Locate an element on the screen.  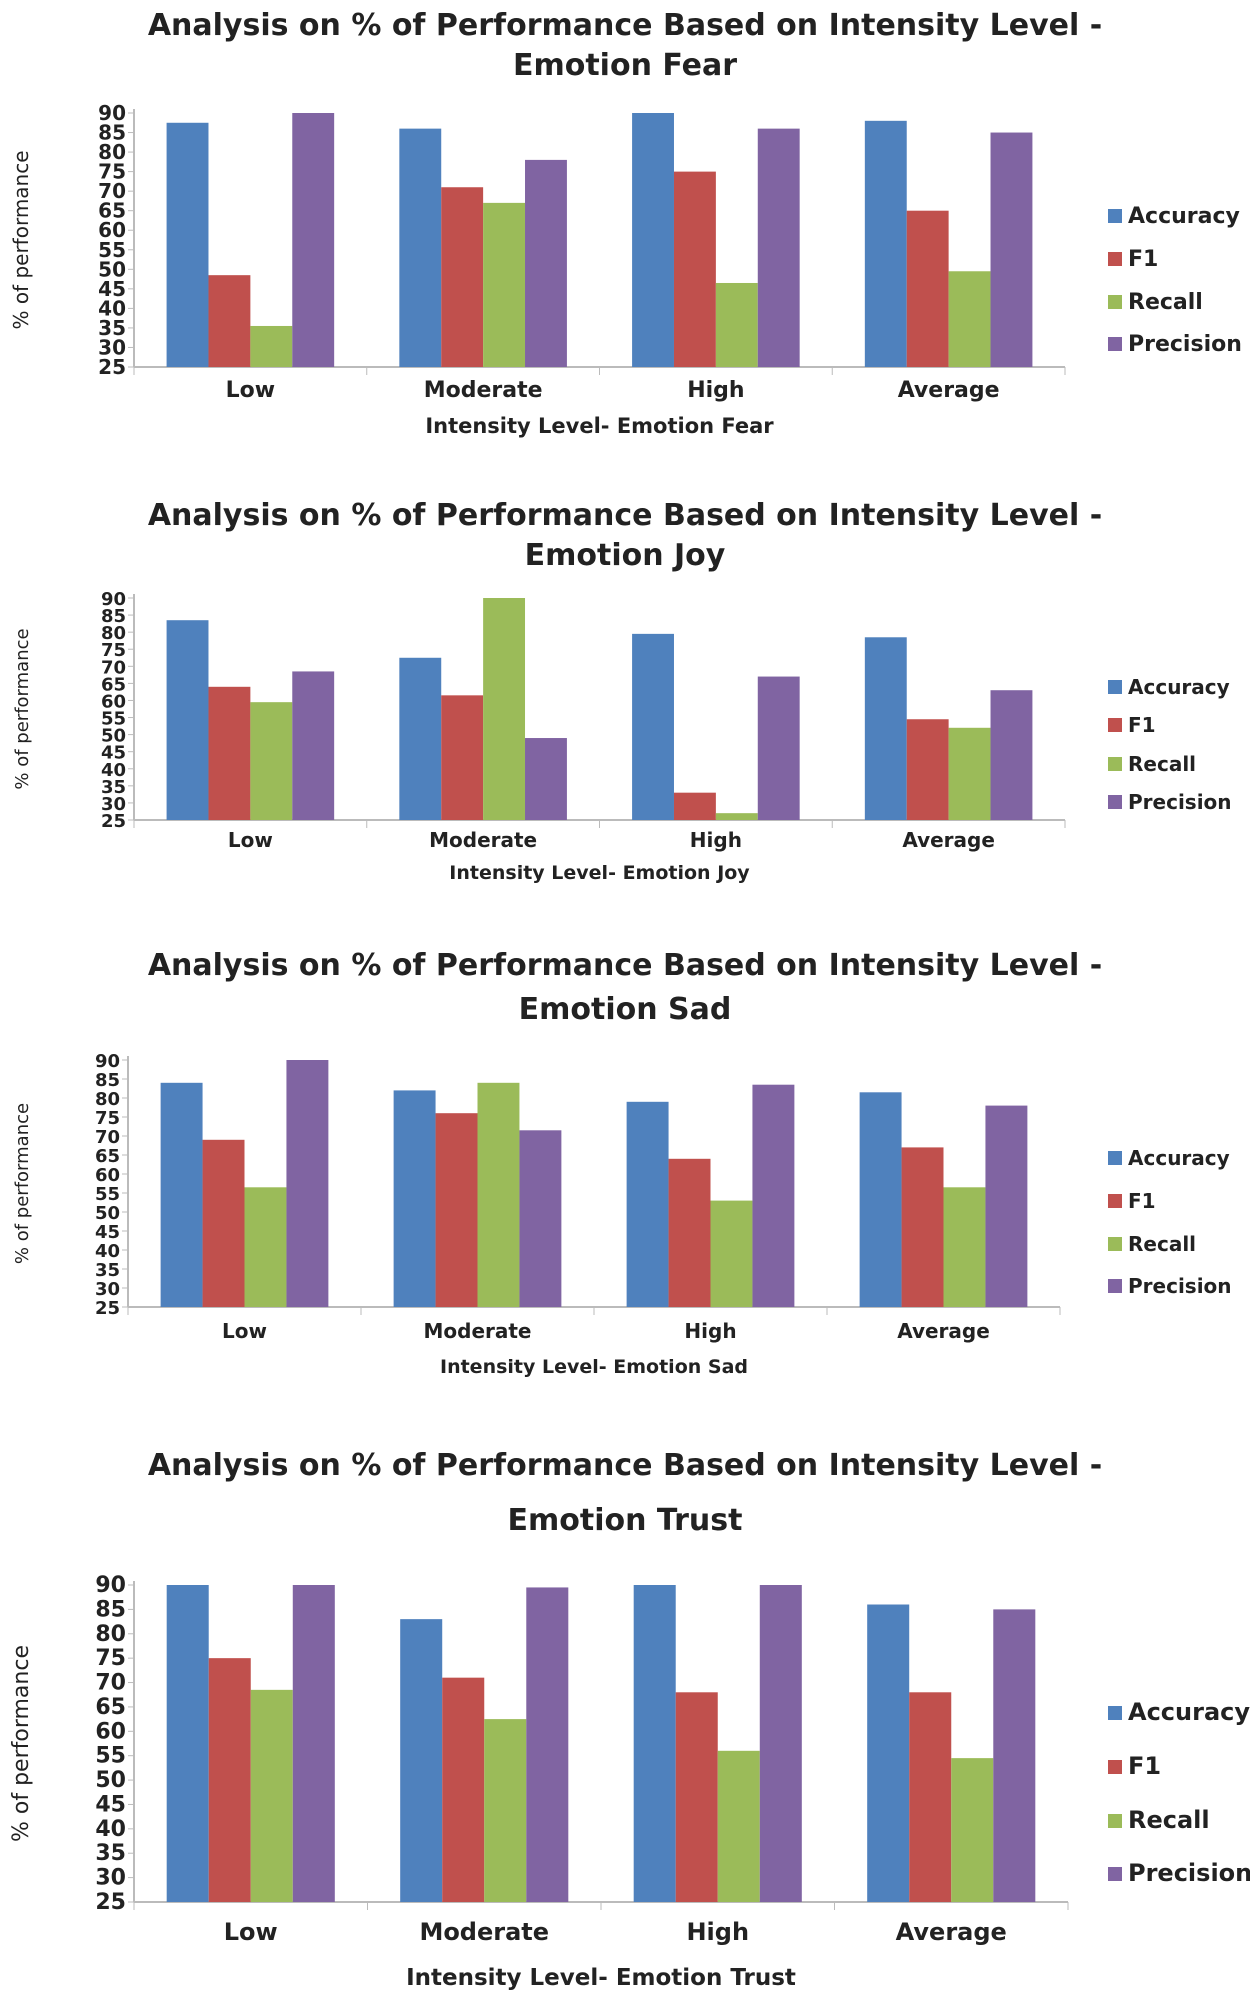
chart-title-line: Emotion Trust is located at coordinates (625, 1520).